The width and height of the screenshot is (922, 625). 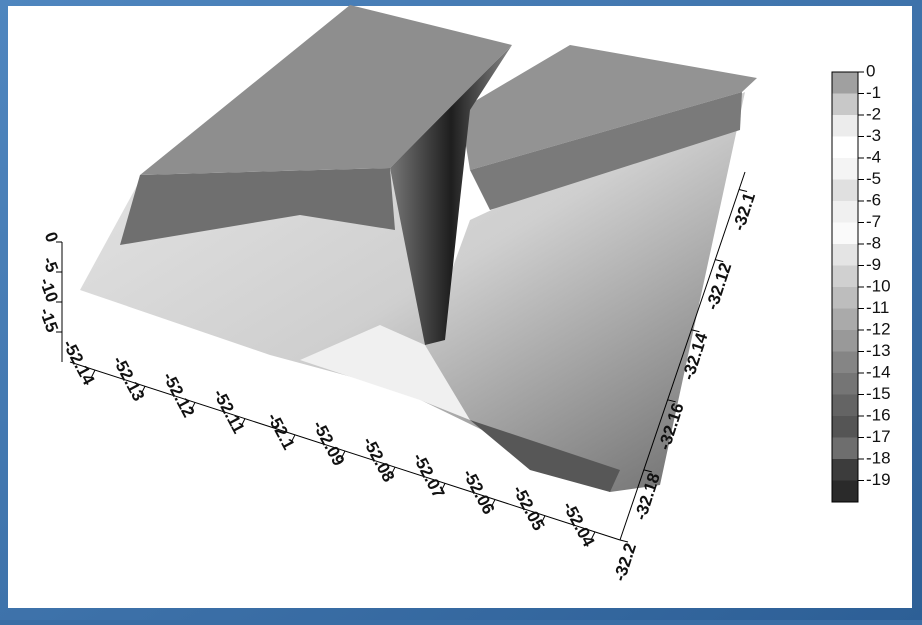 What do you see at coordinates (877, 307) in the screenshot?
I see `colorbar-label: -11` at bounding box center [877, 307].